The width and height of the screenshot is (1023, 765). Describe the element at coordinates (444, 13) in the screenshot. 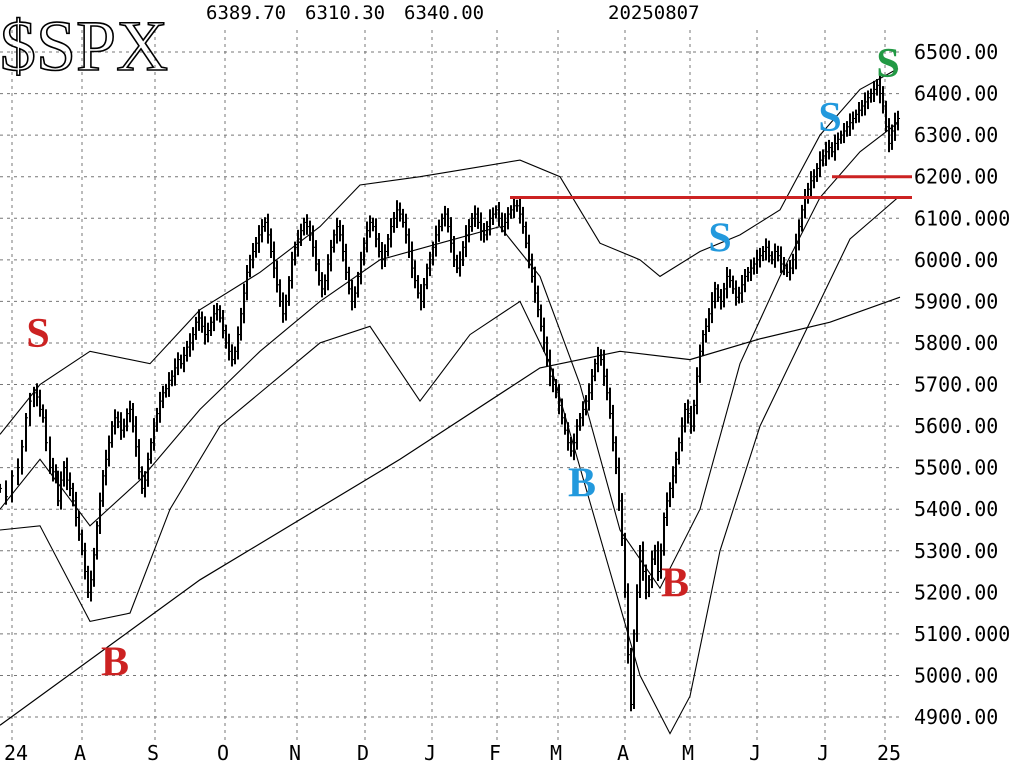

I see `quote-close: 6340.00` at that location.